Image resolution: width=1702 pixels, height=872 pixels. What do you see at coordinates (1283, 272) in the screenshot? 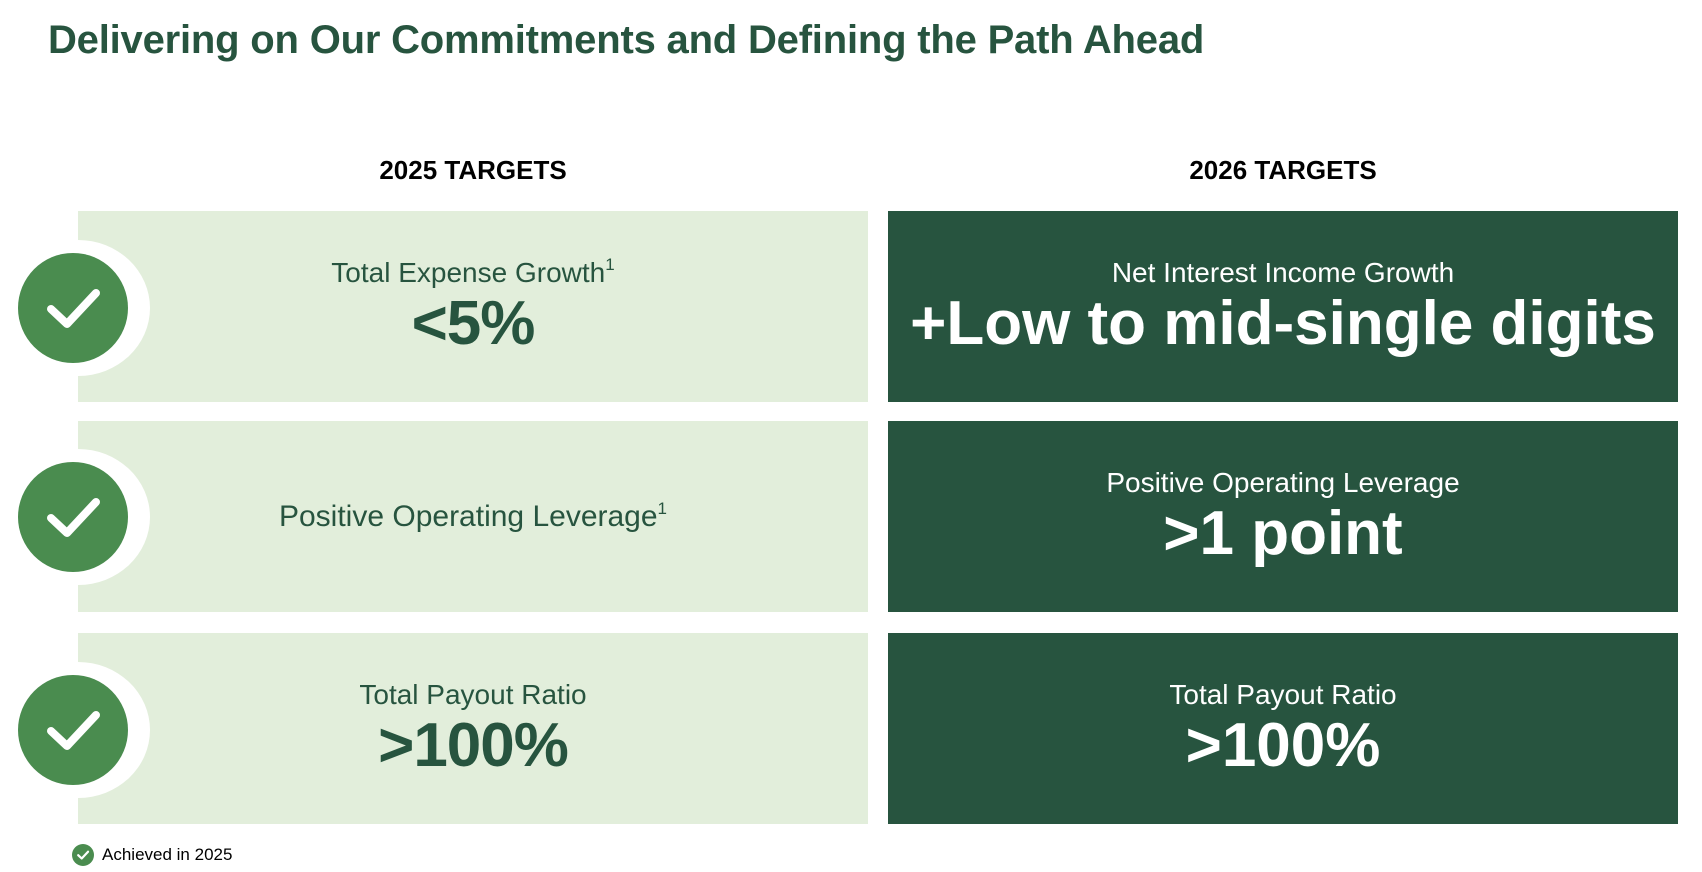
I see `target-label: Net Interest Income Growth` at bounding box center [1283, 272].